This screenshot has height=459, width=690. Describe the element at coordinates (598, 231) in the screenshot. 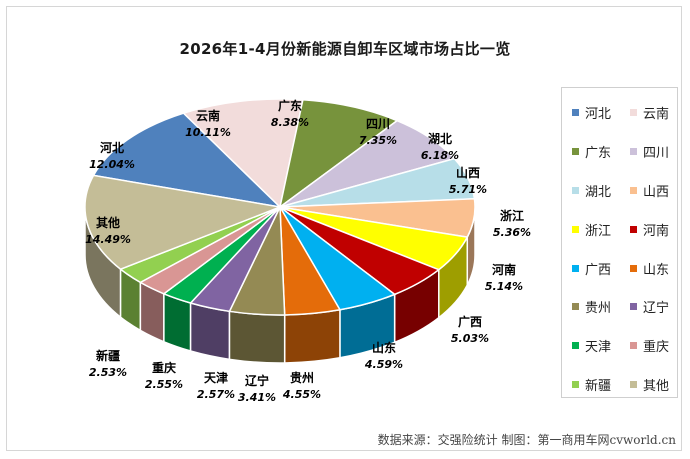

I see `legend-label: 浙江` at that location.